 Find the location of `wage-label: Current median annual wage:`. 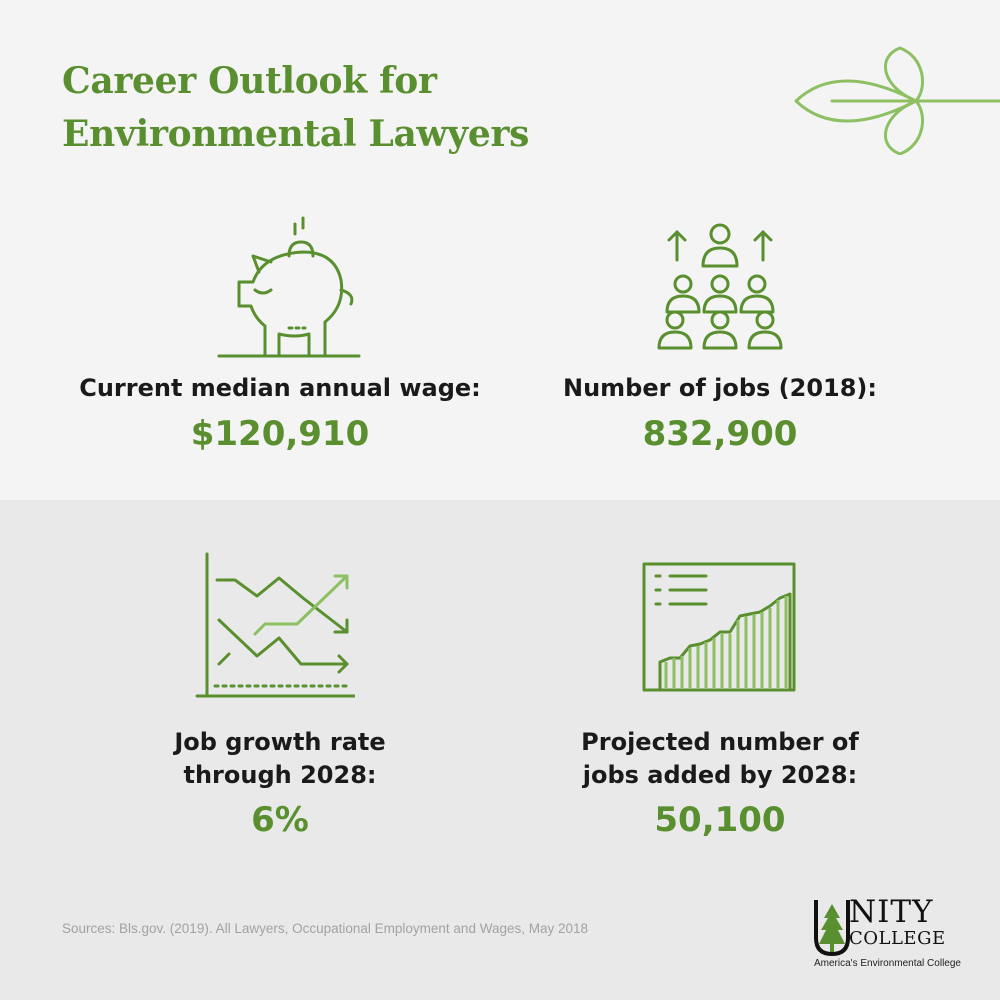

wage-label: Current median annual wage: is located at coordinates (280, 388).